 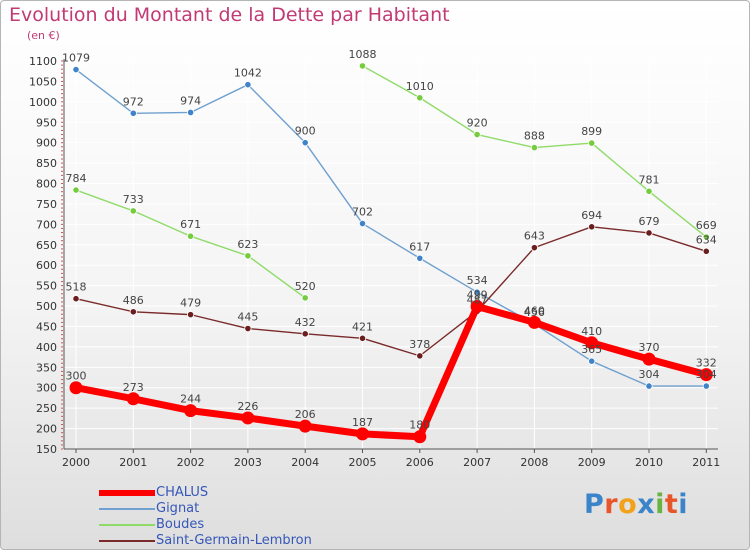 What do you see at coordinates (133, 300) in the screenshot?
I see `data-label: 486` at bounding box center [133, 300].